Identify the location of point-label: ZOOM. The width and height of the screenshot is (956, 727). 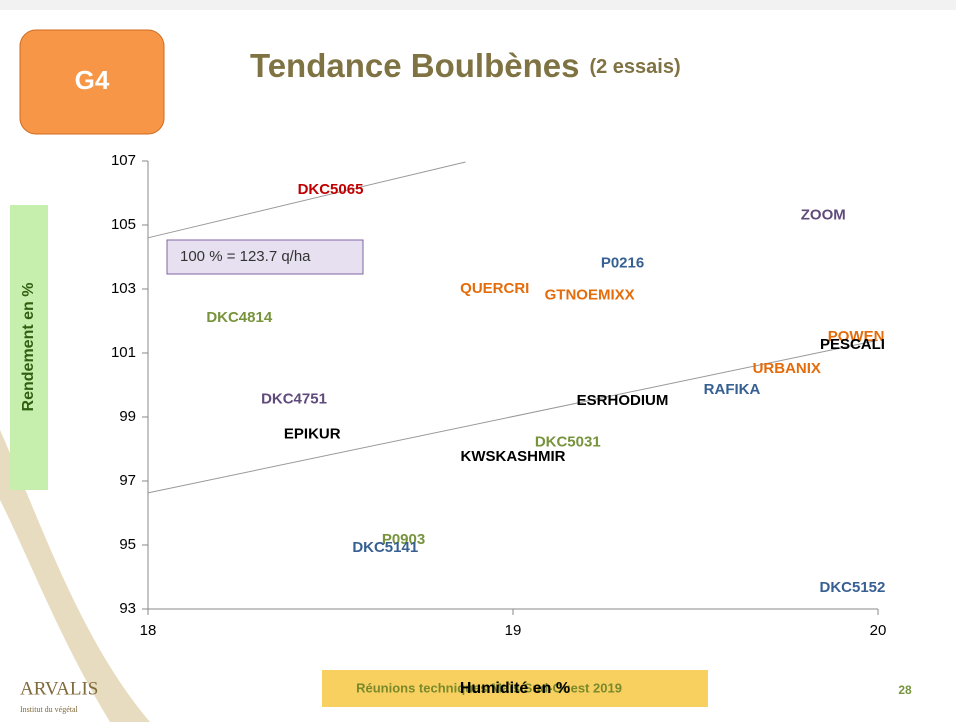
(823, 214).